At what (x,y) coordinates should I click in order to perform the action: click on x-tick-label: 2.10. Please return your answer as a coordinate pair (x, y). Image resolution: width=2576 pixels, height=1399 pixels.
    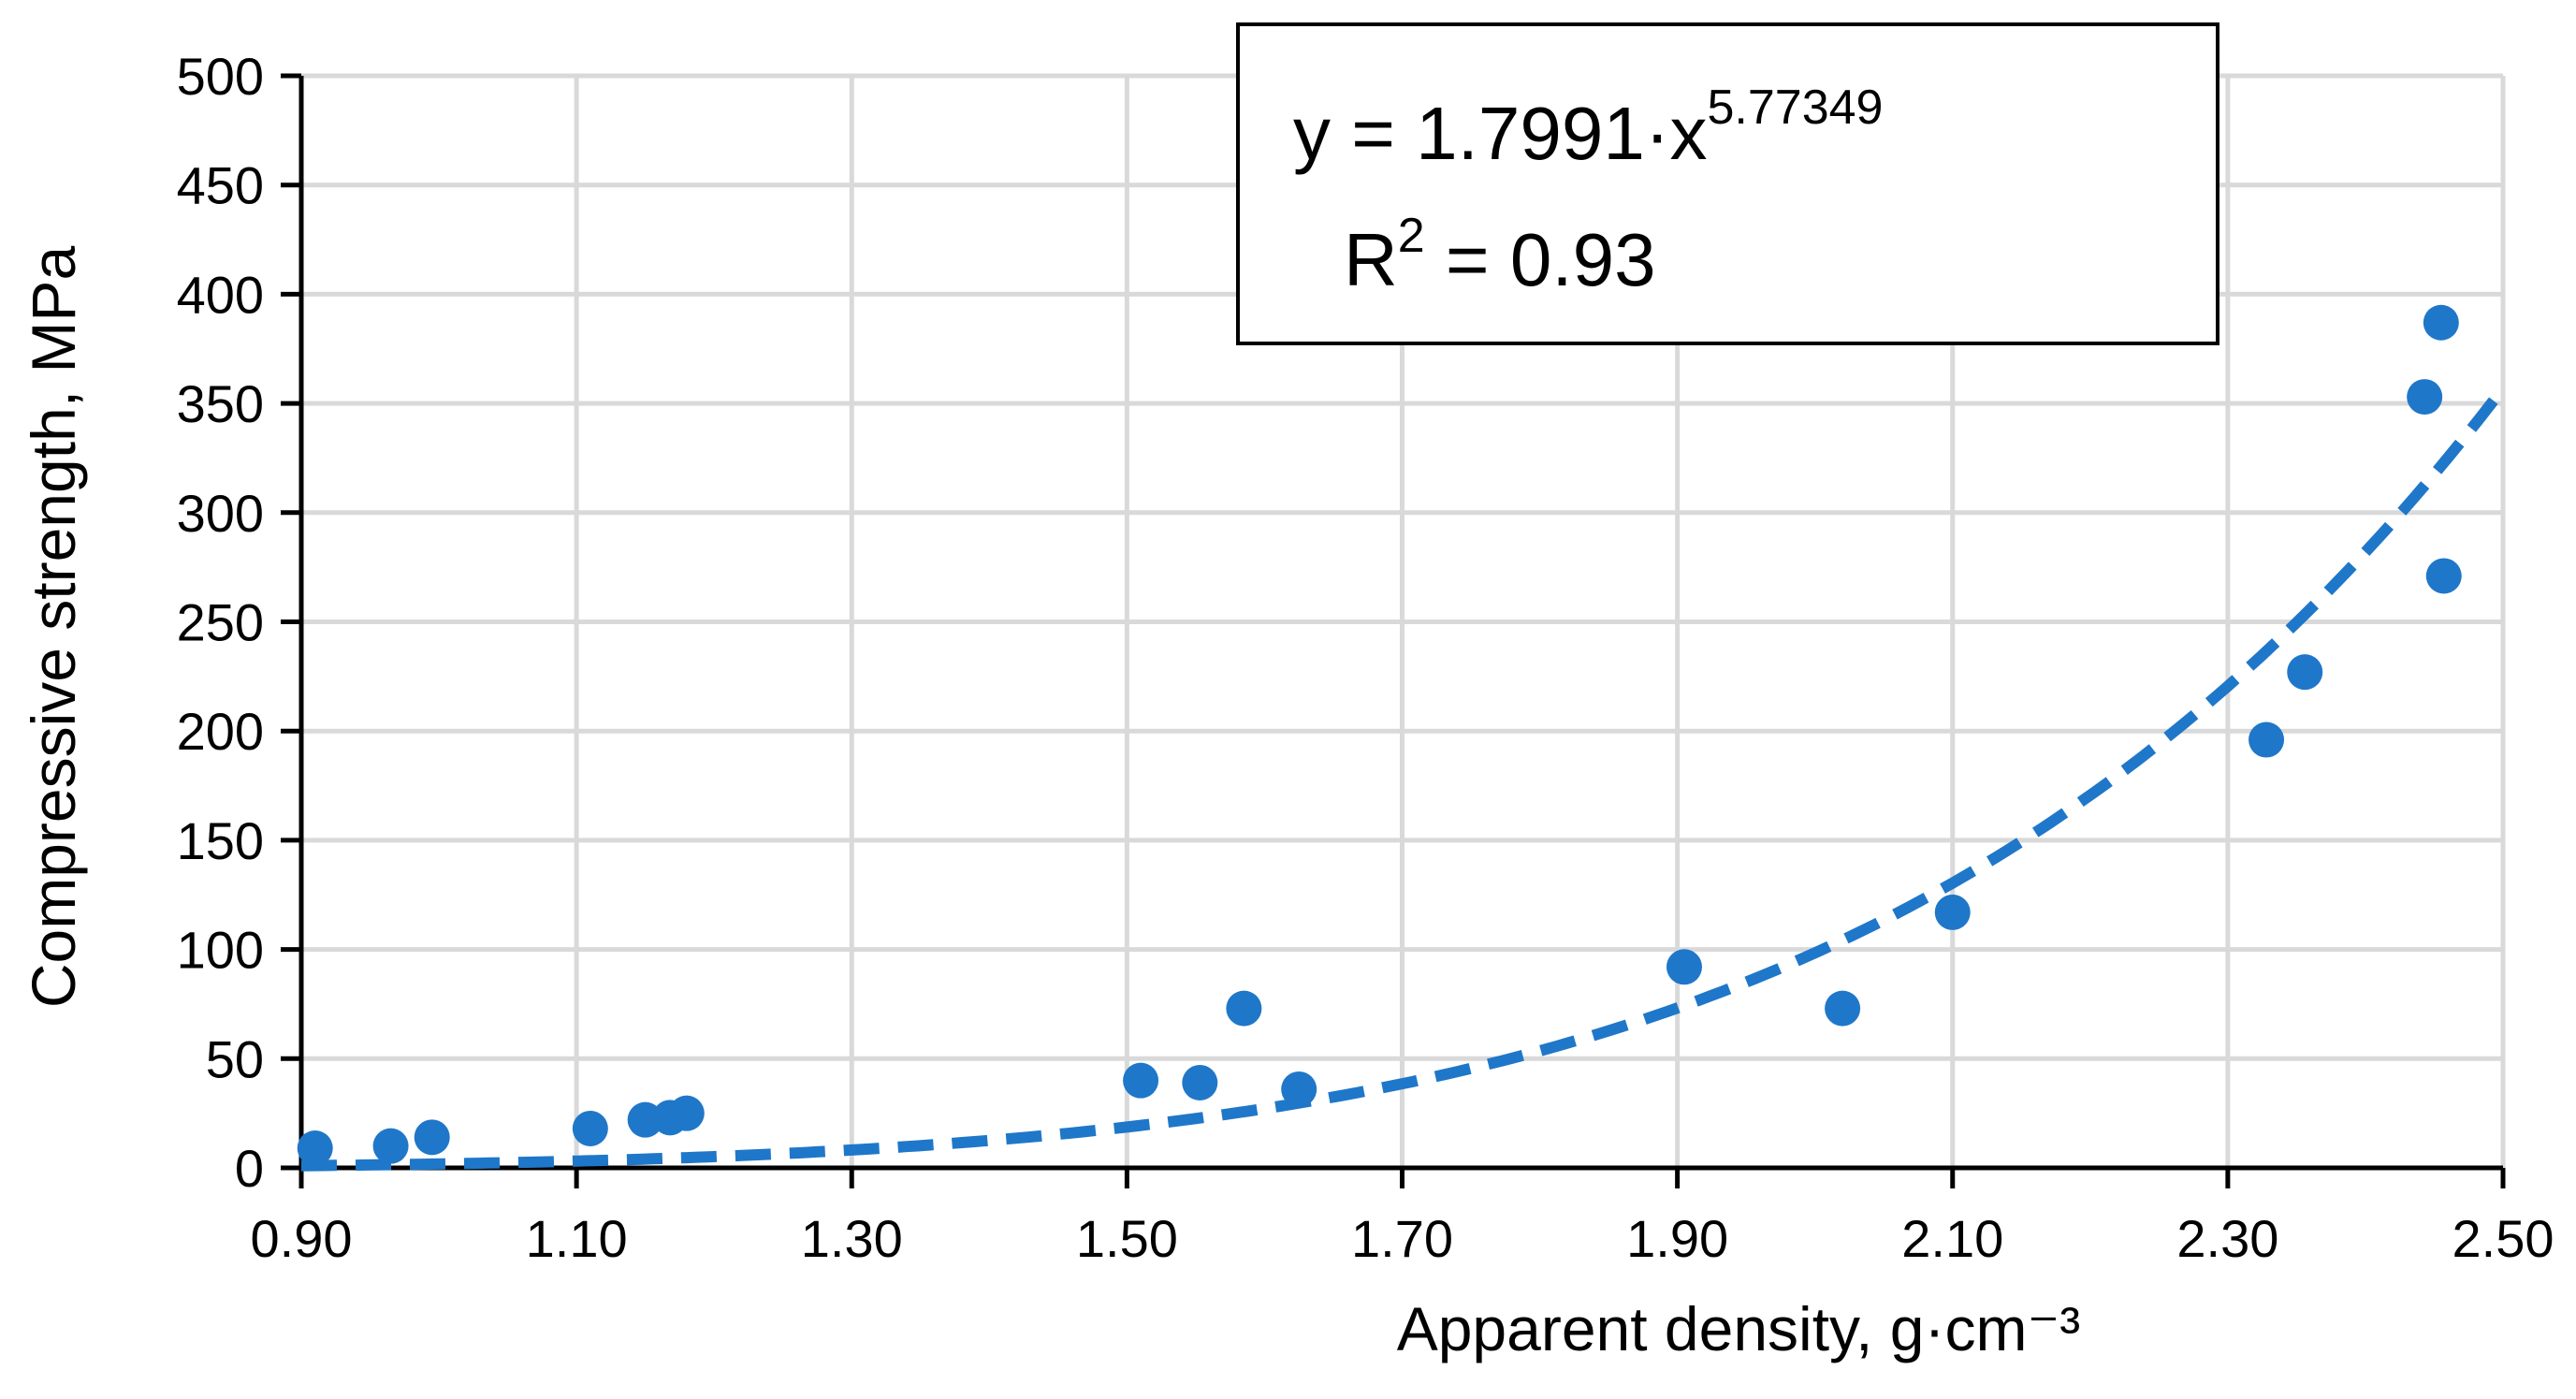
    Looking at the image, I should click on (1952, 1238).